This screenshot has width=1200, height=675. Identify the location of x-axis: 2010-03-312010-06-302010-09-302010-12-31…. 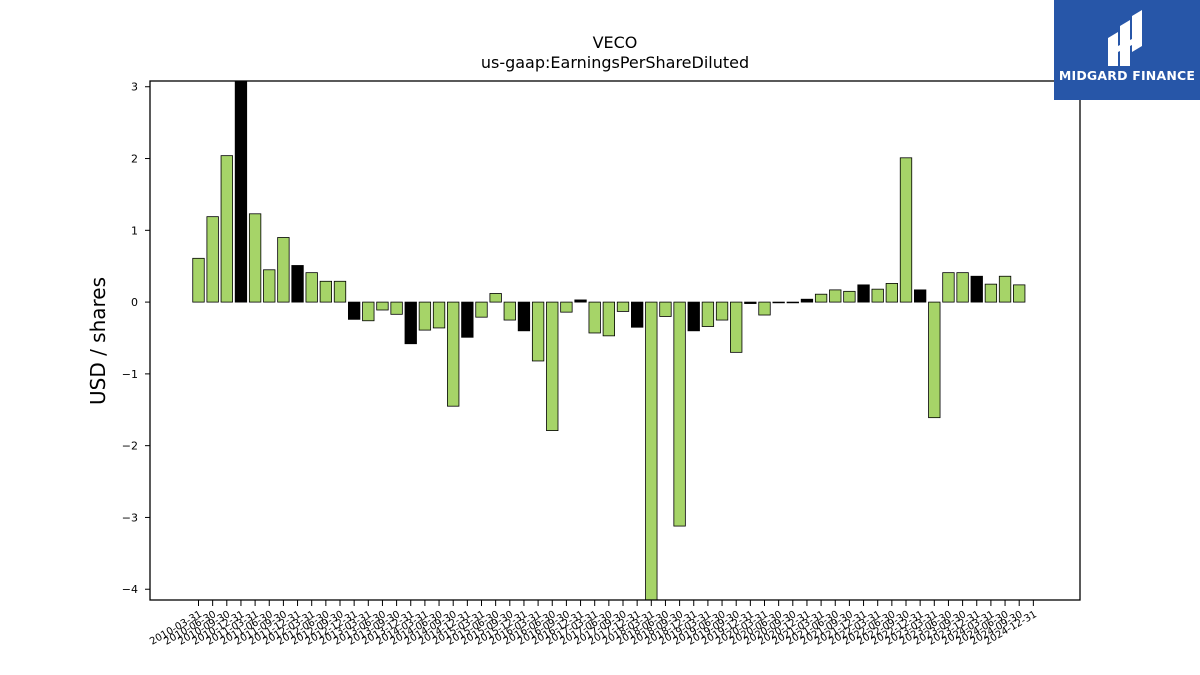
(593, 624).